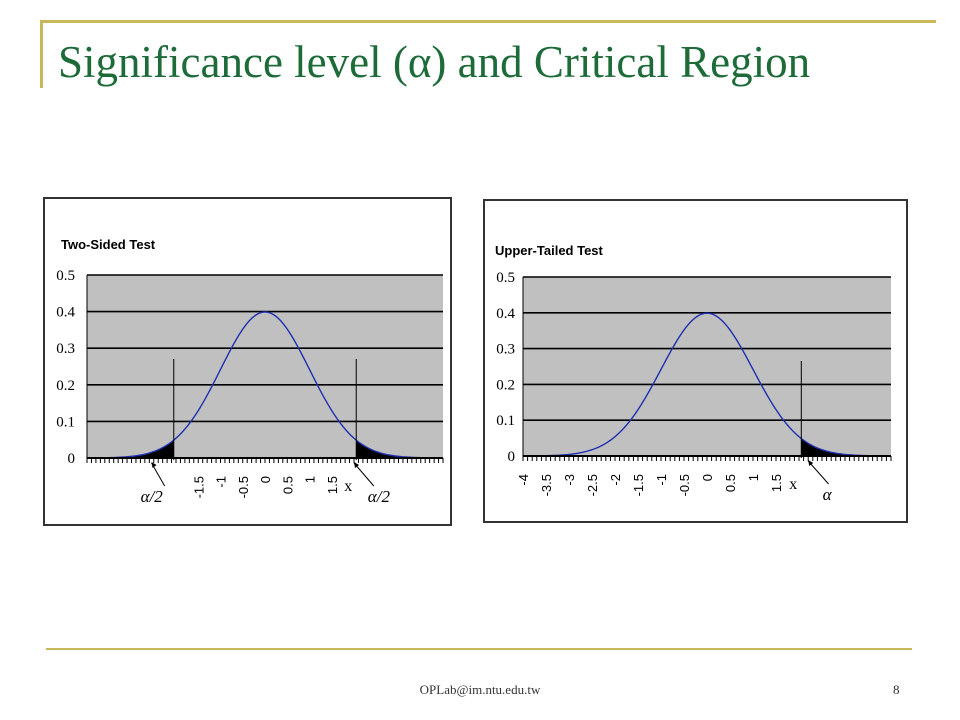  Describe the element at coordinates (569, 480) in the screenshot. I see `x-tick-label: -3` at that location.